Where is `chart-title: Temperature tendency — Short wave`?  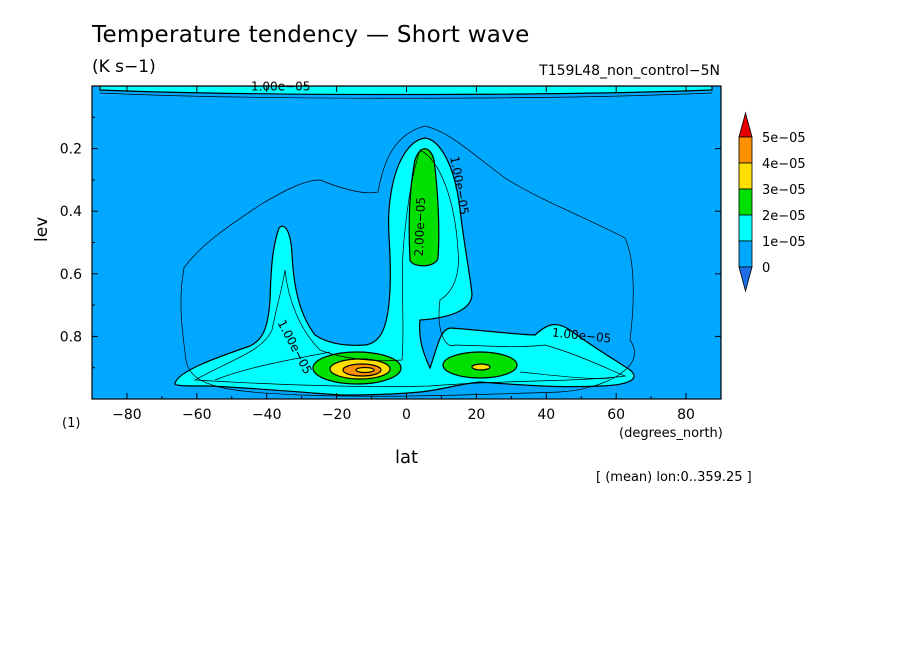 chart-title: Temperature tendency — Short wave is located at coordinates (311, 35).